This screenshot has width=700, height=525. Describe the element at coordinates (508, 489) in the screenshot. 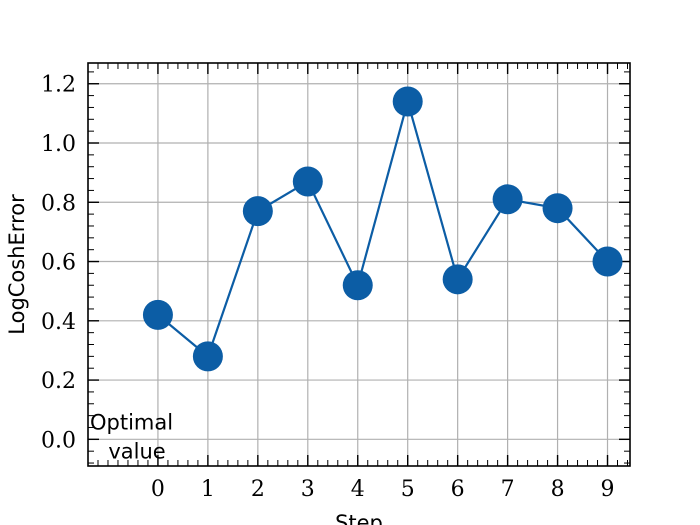

I see `x-tick-label: 7` at that location.